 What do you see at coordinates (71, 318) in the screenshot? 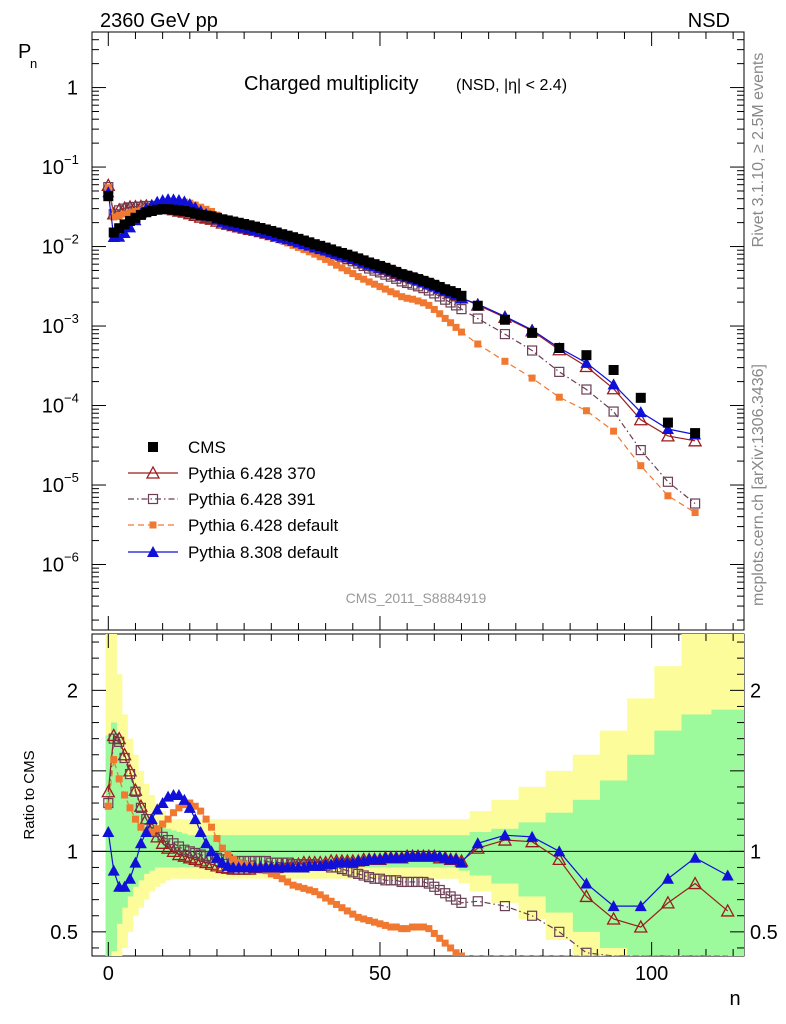
I see `y-tick-exponent: −3` at bounding box center [71, 318].